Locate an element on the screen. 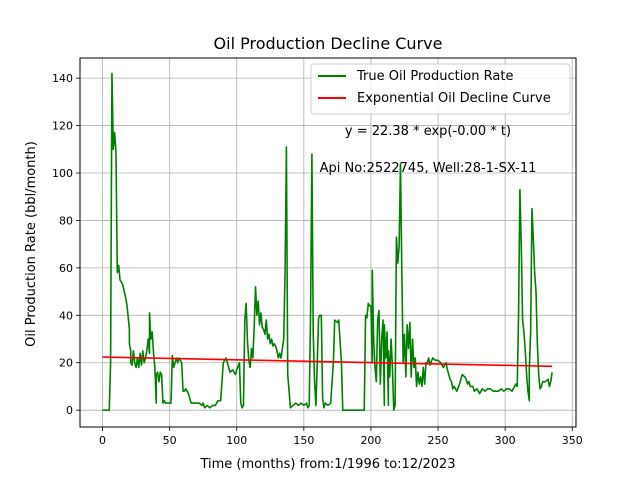 This screenshot has height=480, width=640. exponential-decline-curve-line is located at coordinates (327, 362).